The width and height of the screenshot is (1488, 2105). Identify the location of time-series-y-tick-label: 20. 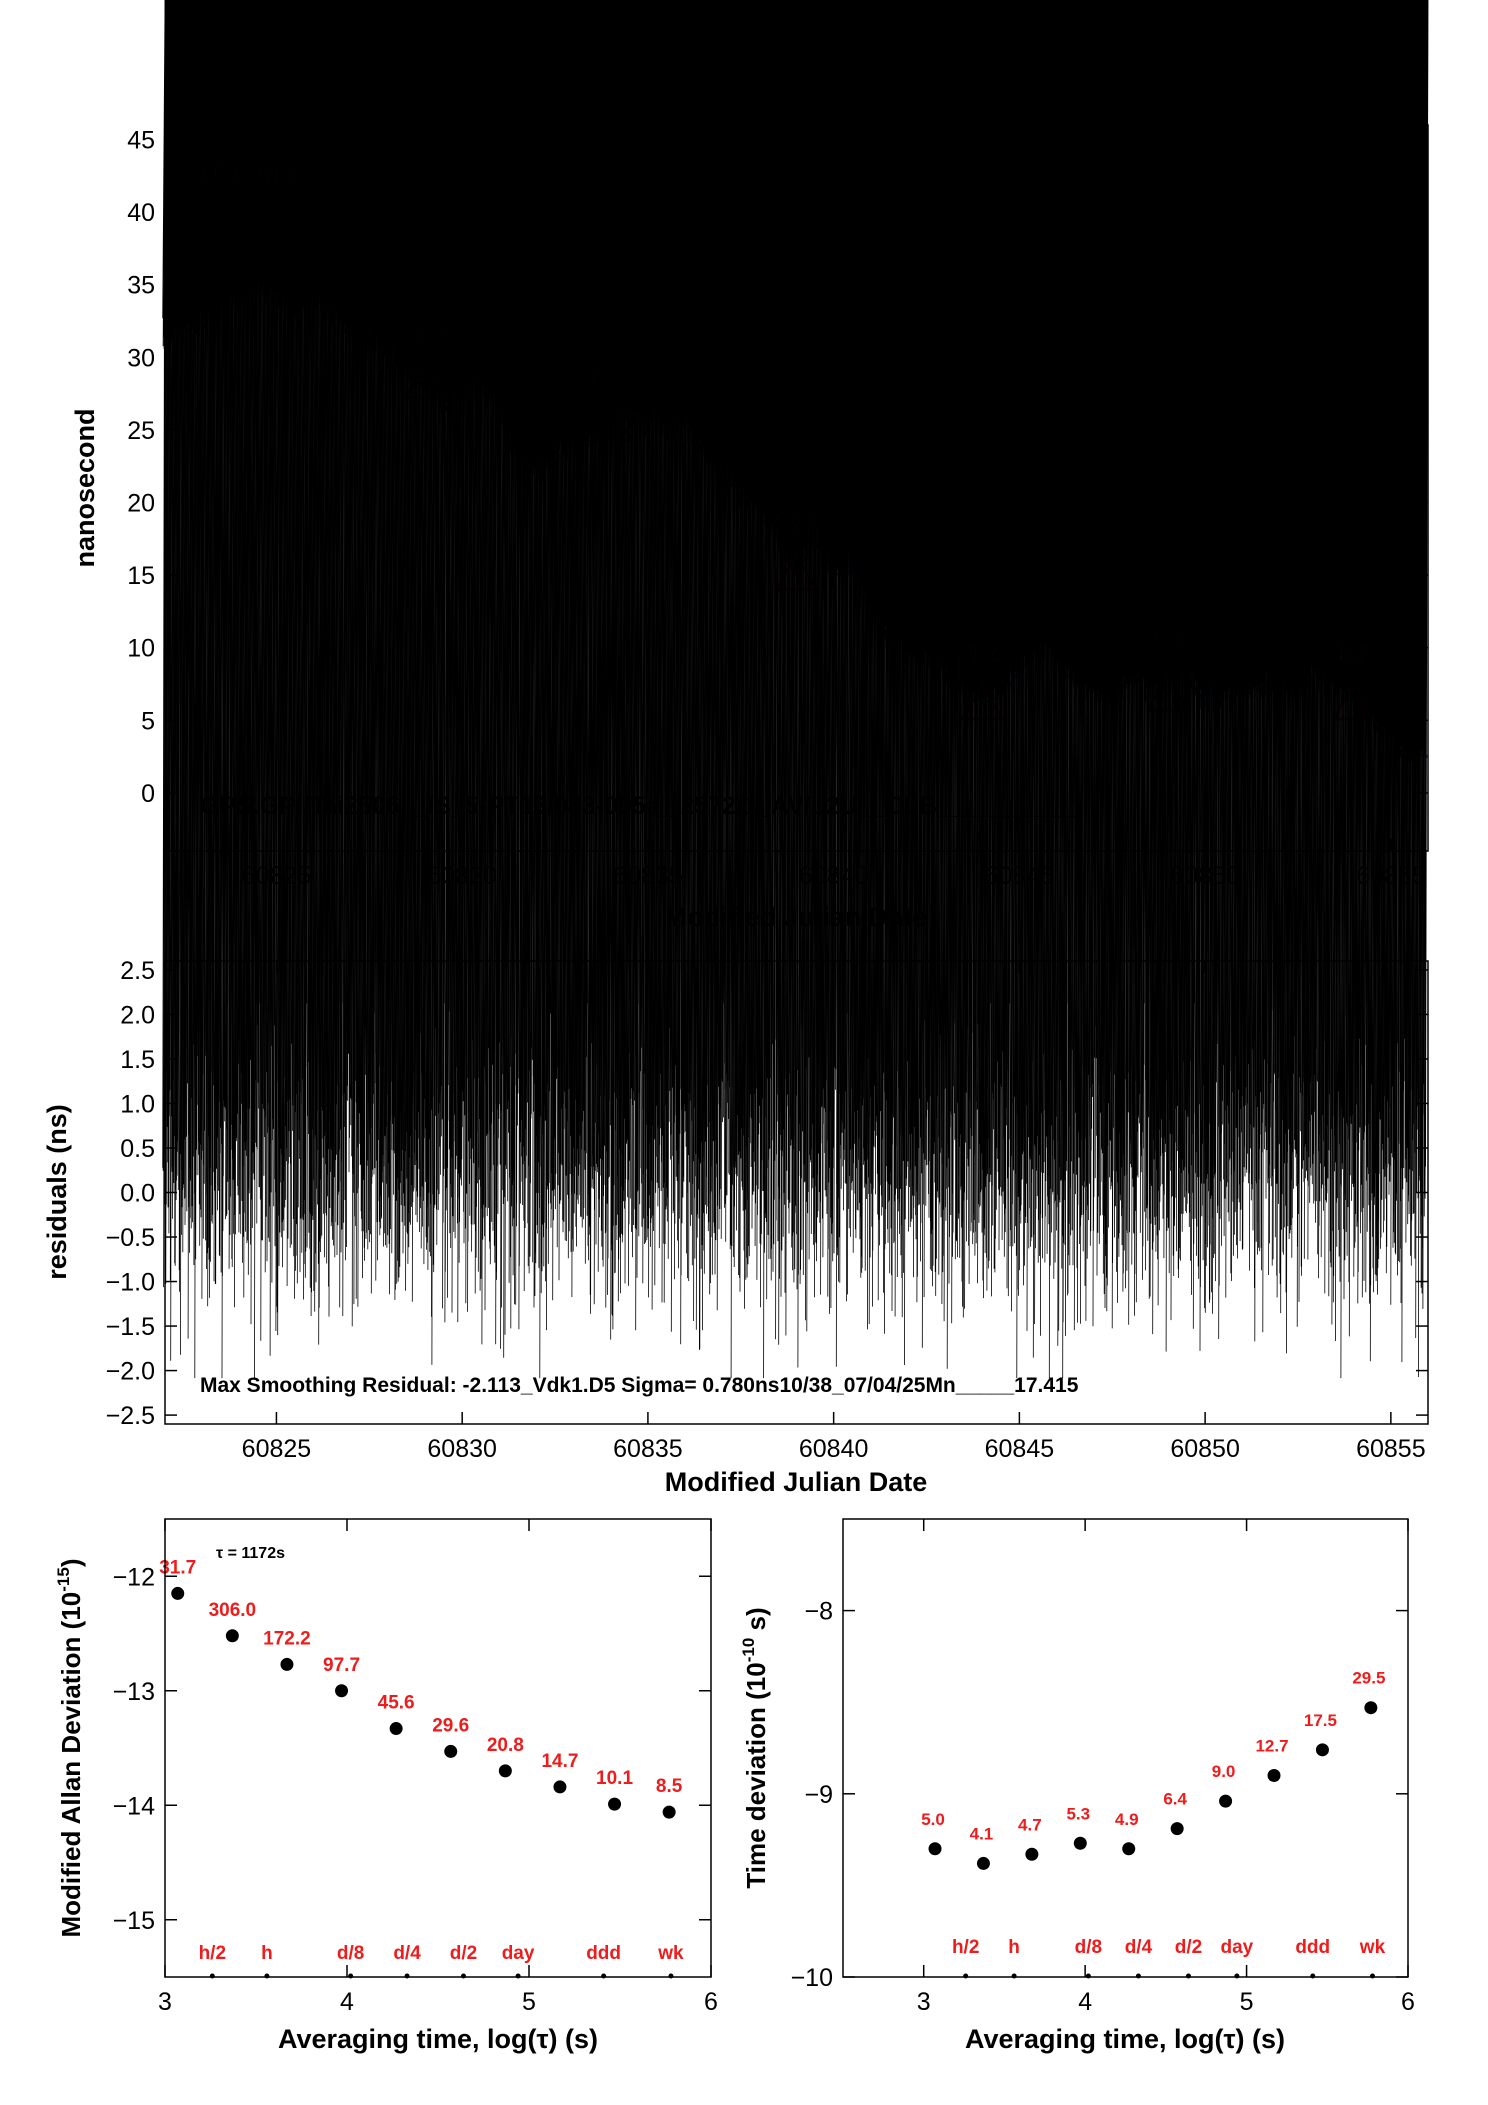
(141, 504).